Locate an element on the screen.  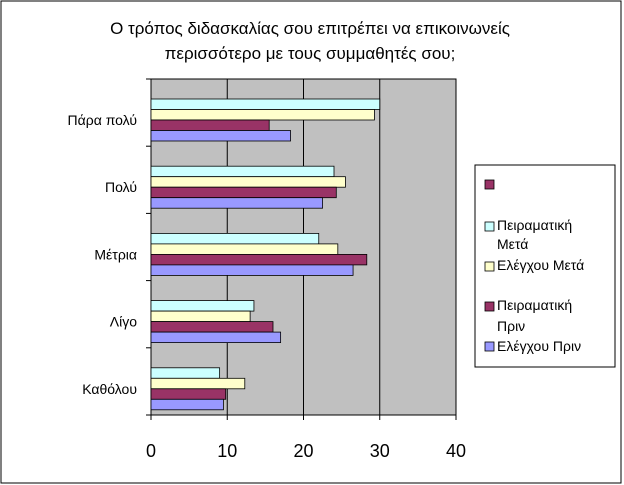
legend-label: Μετά is located at coordinates (512, 244).